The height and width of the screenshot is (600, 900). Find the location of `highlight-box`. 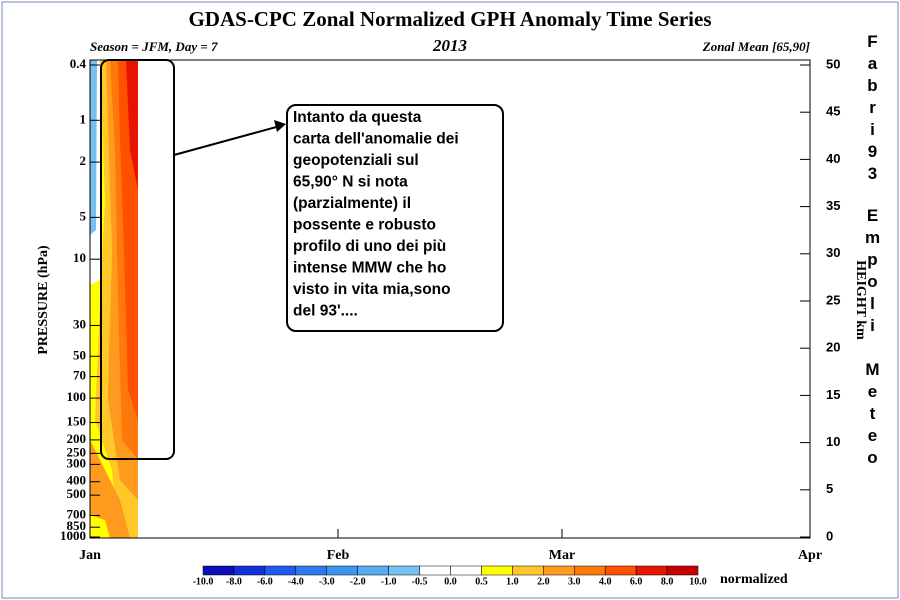

highlight-box is located at coordinates (137, 259).